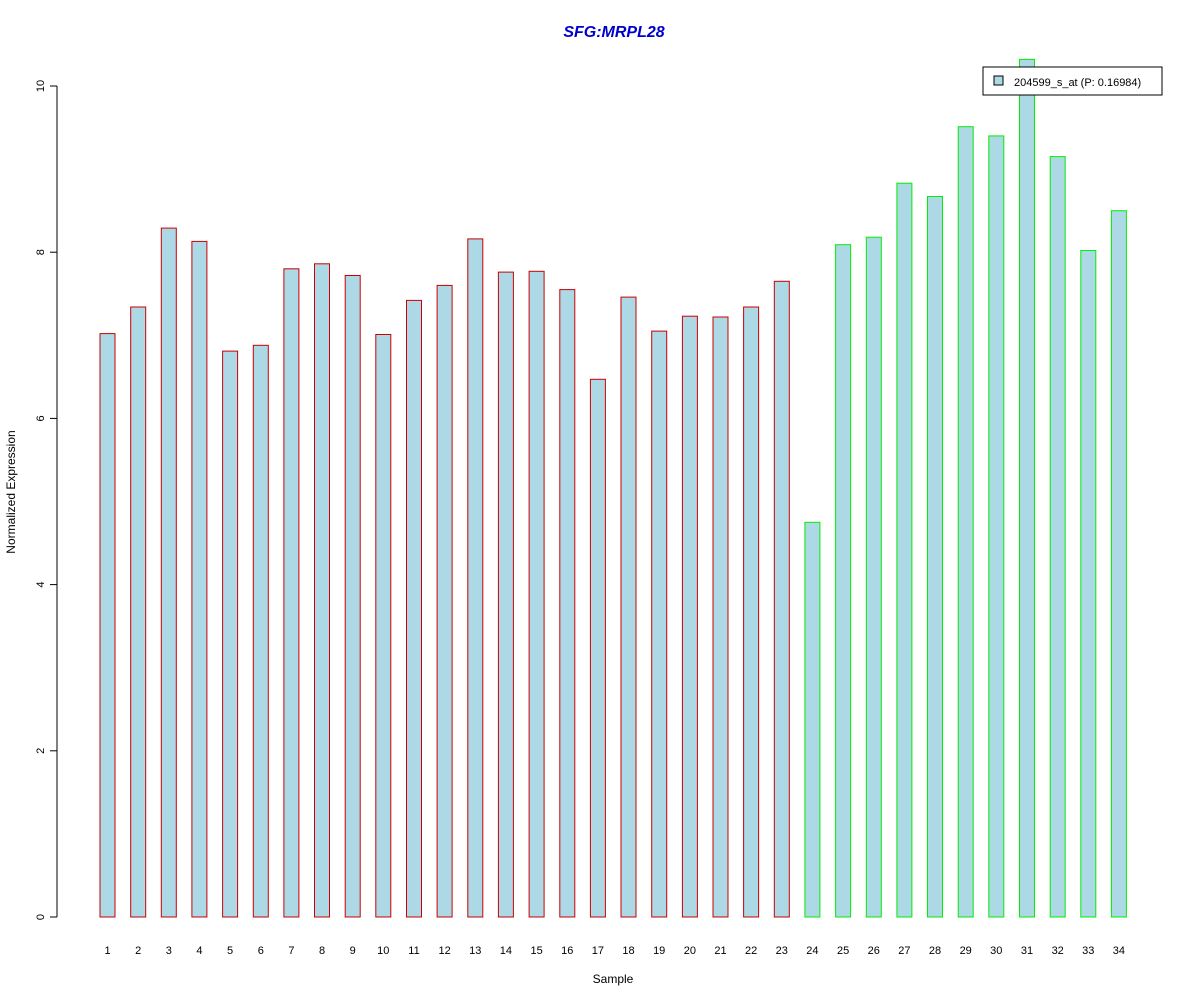  Describe the element at coordinates (261, 951) in the screenshot. I see `x-tick-label: 6` at that location.